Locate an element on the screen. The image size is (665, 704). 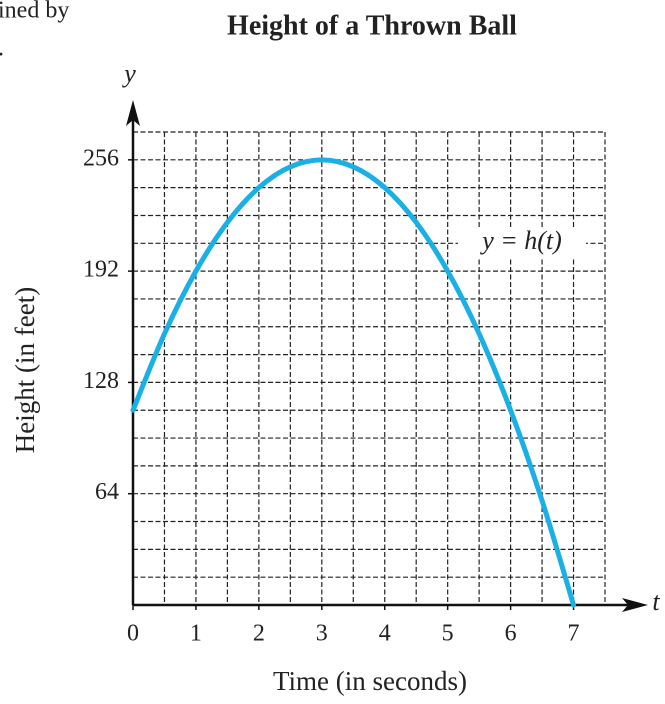
annotation-bg is located at coordinates (522, 243).